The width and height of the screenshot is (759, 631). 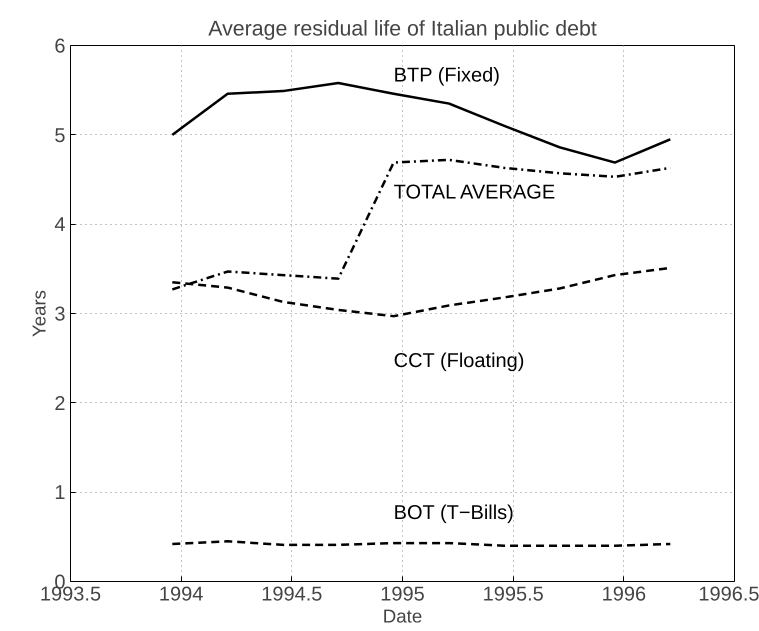 What do you see at coordinates (60, 493) in the screenshot?
I see `y-tick-label: 1` at bounding box center [60, 493].